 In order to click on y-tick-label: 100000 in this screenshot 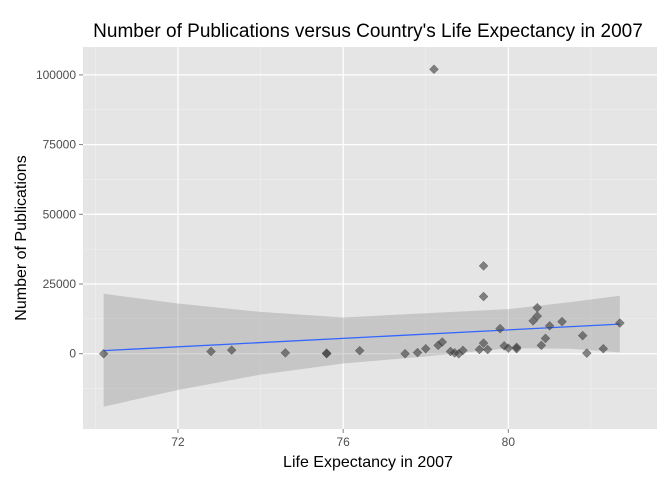, I will do `click(56, 75)`.